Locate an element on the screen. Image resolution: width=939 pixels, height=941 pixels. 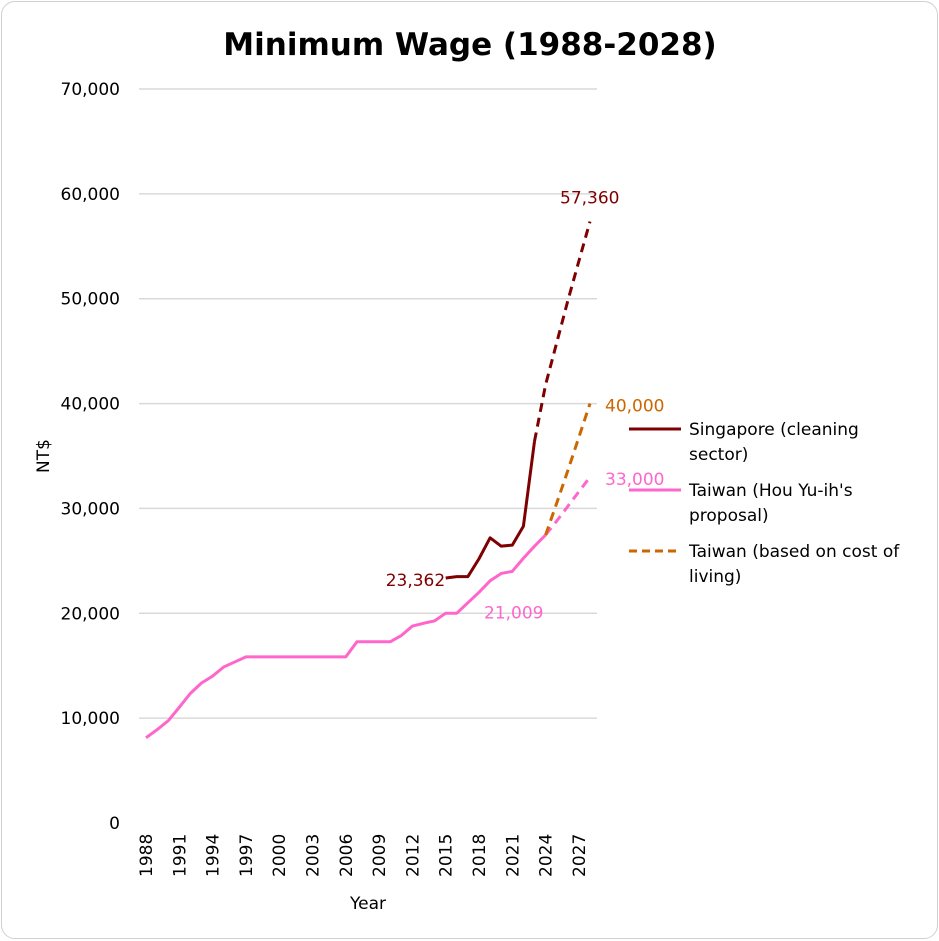
legend-label: Taiwan (Hou Yu-ih's is located at coordinates (770, 491).